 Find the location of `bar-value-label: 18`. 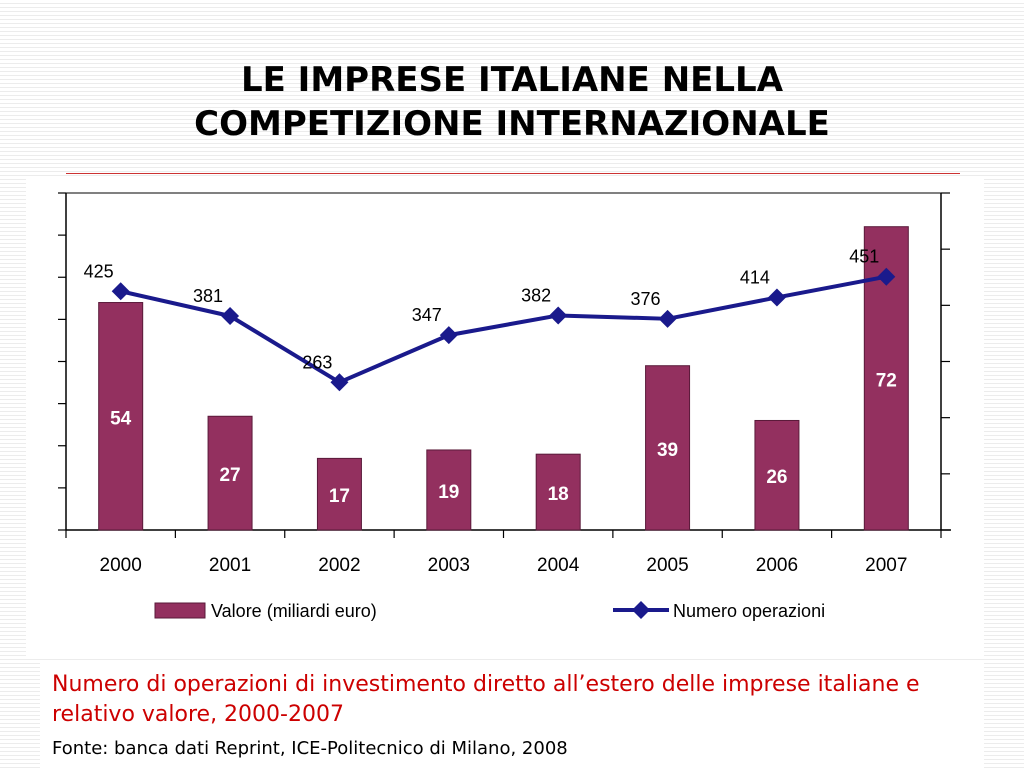

bar-value-label: 18 is located at coordinates (558, 494).